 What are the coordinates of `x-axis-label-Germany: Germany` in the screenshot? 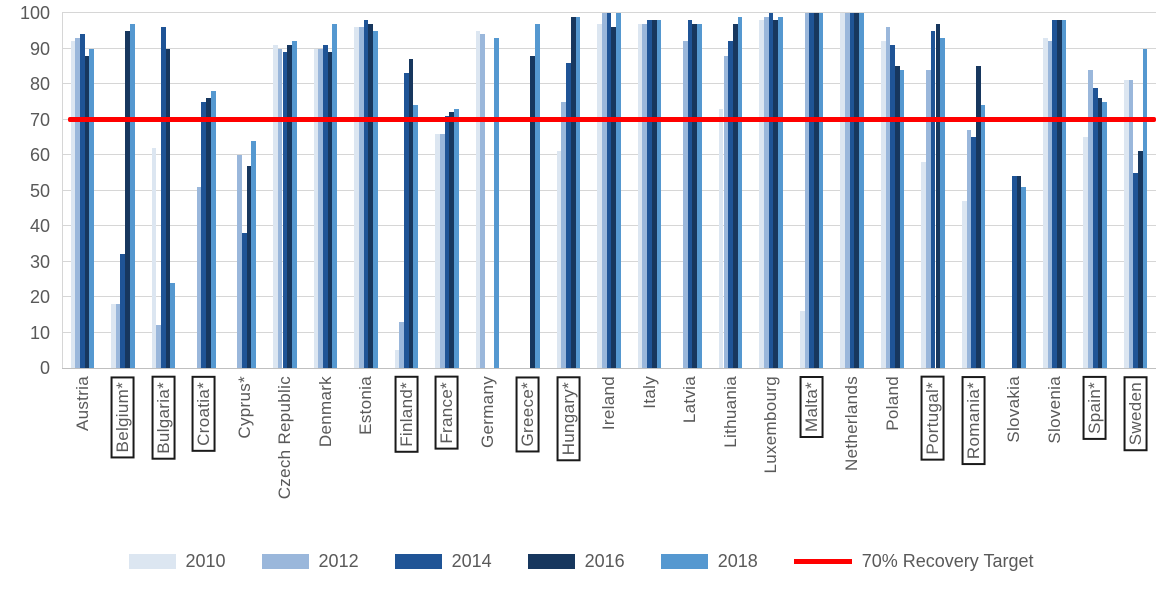 It's located at (487, 412).